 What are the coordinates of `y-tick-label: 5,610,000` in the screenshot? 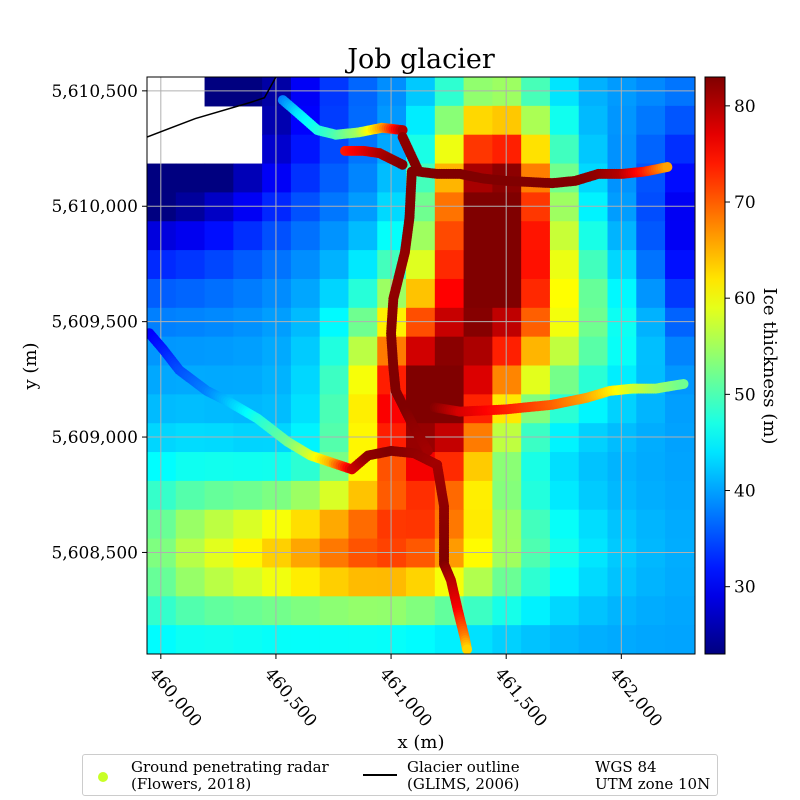 It's located at (94, 207).